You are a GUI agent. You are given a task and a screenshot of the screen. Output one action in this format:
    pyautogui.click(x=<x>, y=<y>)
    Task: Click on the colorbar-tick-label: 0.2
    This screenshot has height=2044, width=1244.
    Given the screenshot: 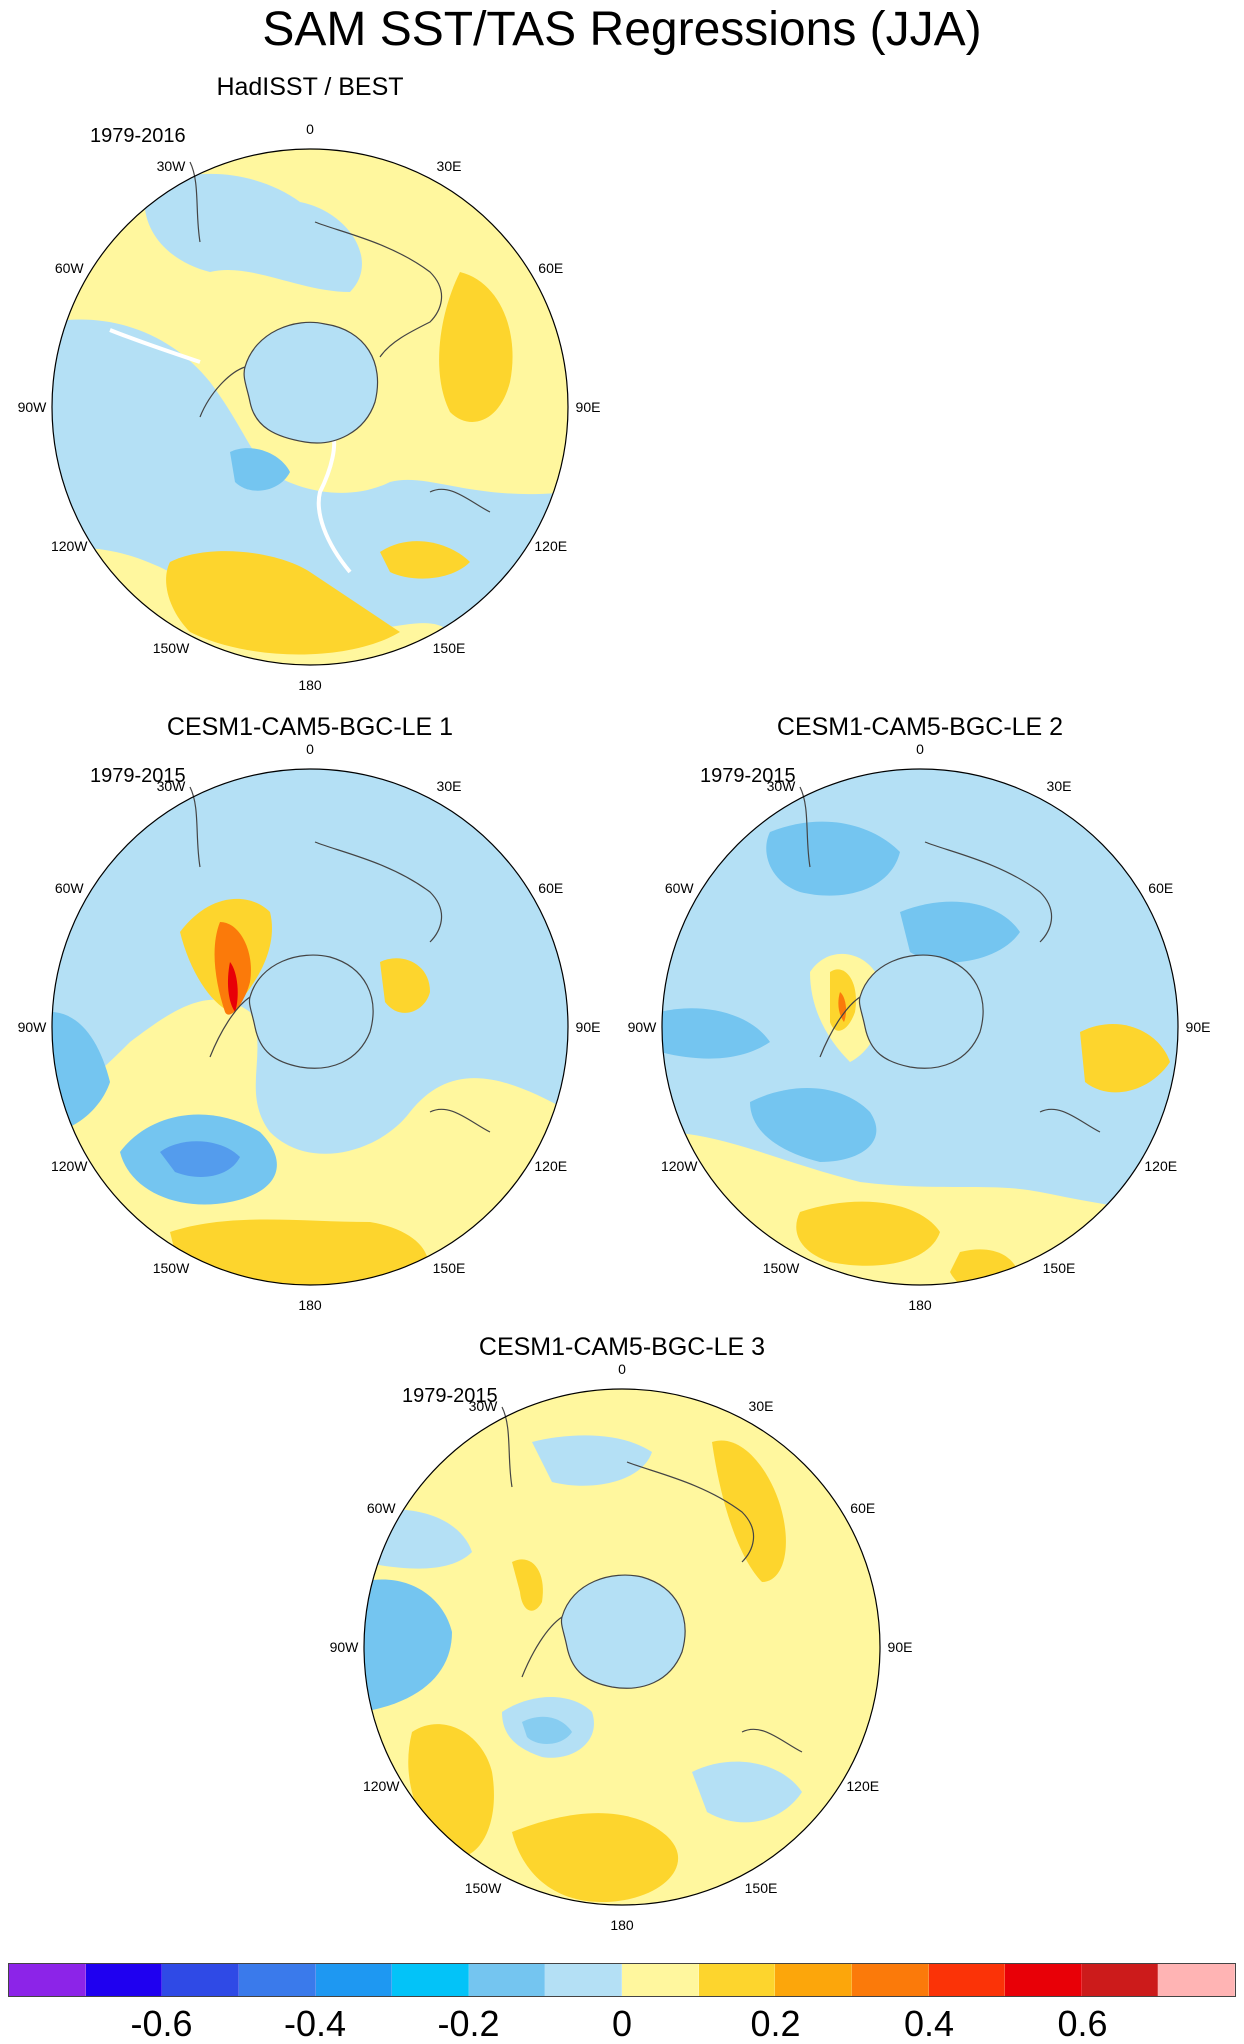 What is the action you would take?
    pyautogui.click(x=775, y=2023)
    